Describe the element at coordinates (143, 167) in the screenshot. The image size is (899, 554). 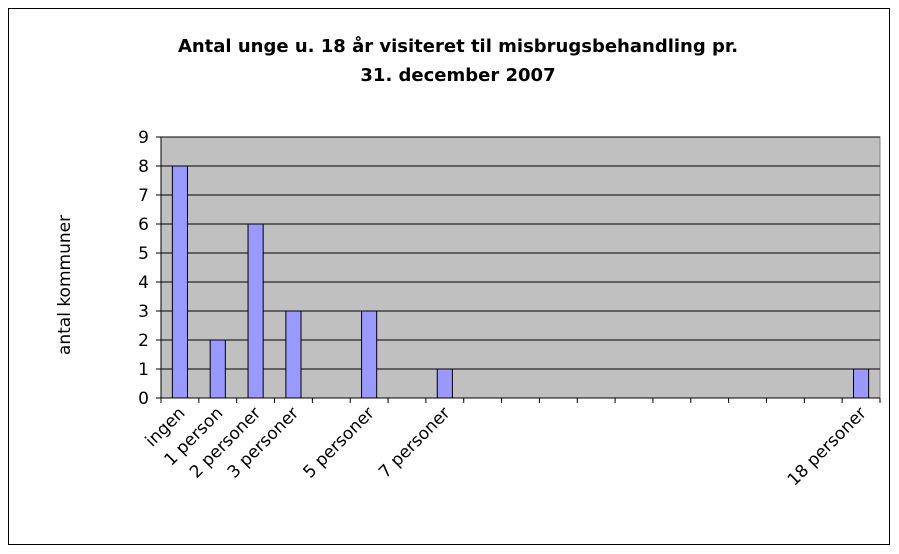
I see `y-tick-label: 8` at that location.